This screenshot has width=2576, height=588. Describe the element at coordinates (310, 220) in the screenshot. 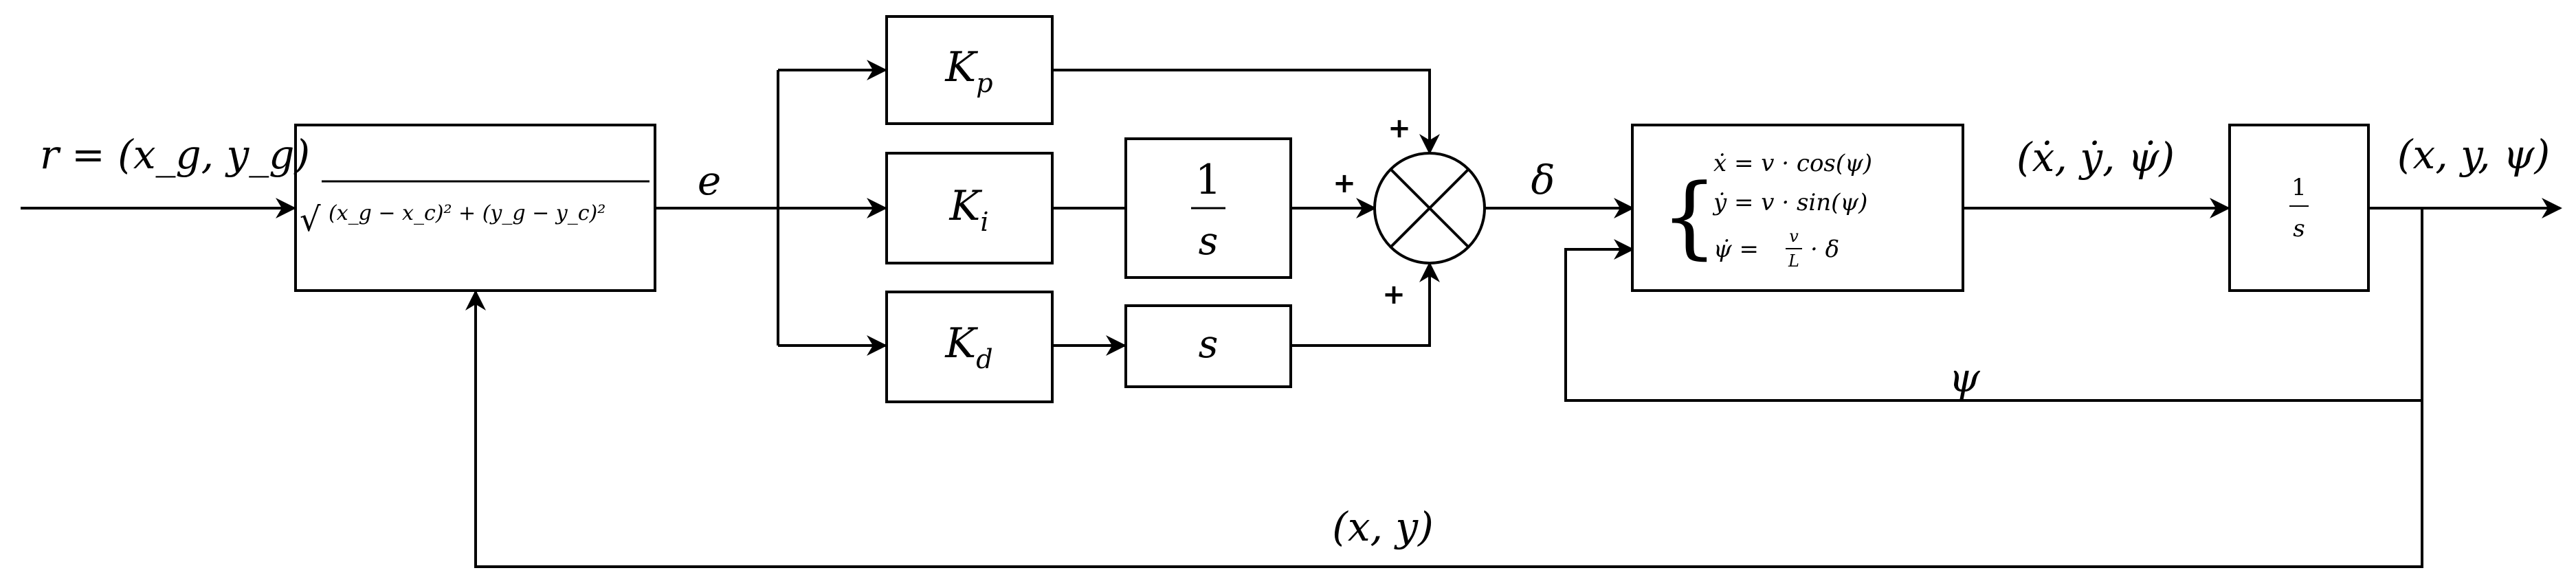

I see `distance-radical: √` at that location.